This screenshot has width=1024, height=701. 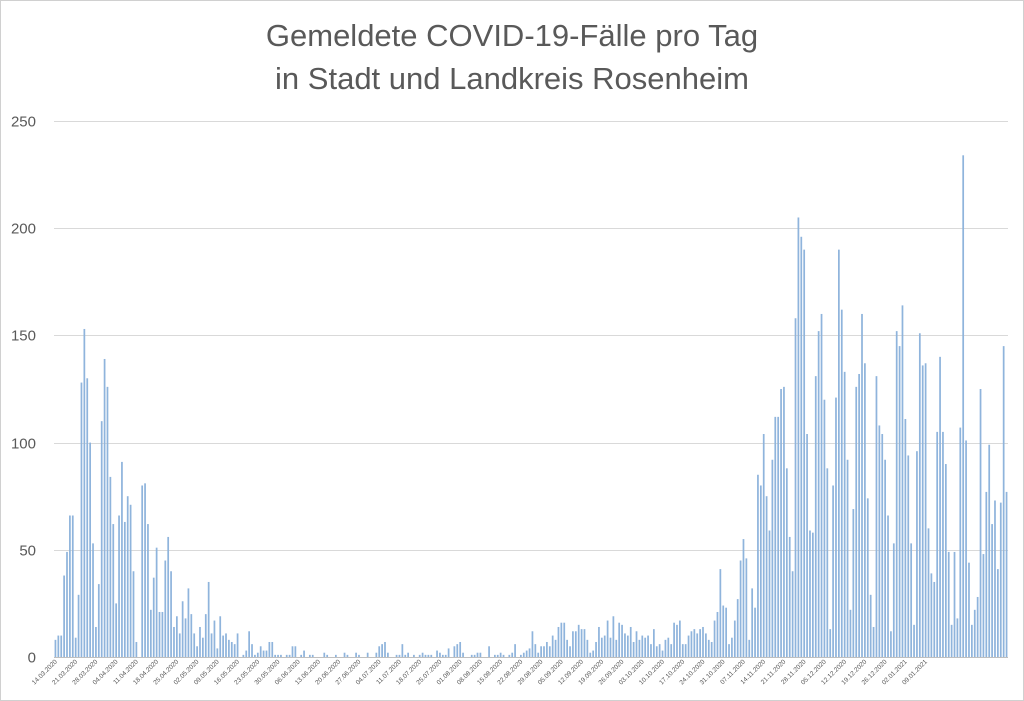 I want to click on y-tick-label: 250, so click(x=23, y=122).